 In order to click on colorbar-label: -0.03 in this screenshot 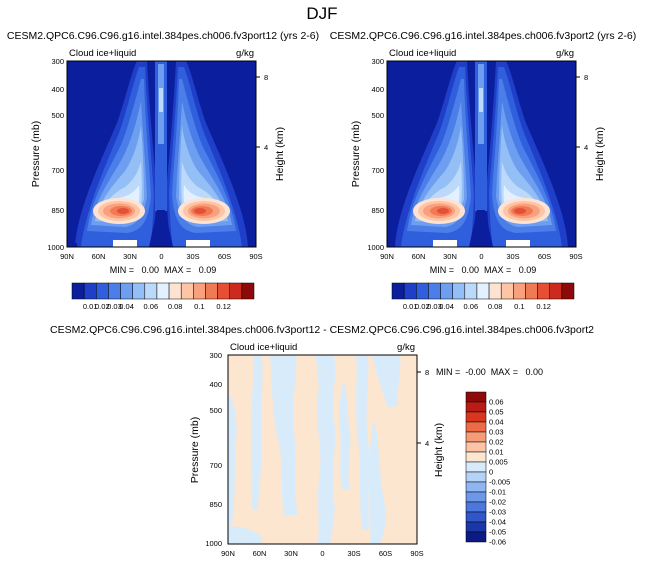, I will do `click(497, 512)`.